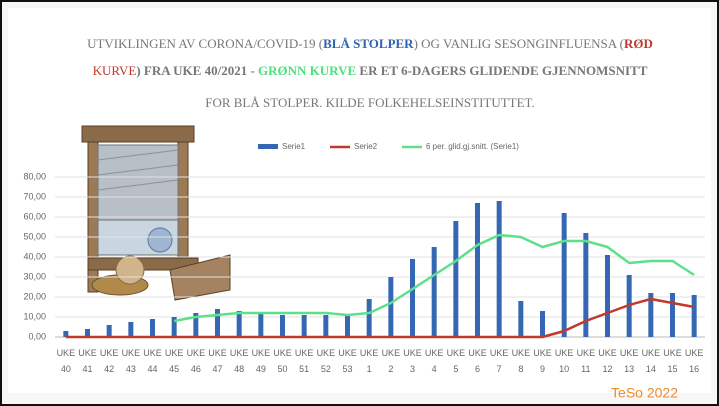  I want to click on x-tick-label-part: 9, so click(542, 369).